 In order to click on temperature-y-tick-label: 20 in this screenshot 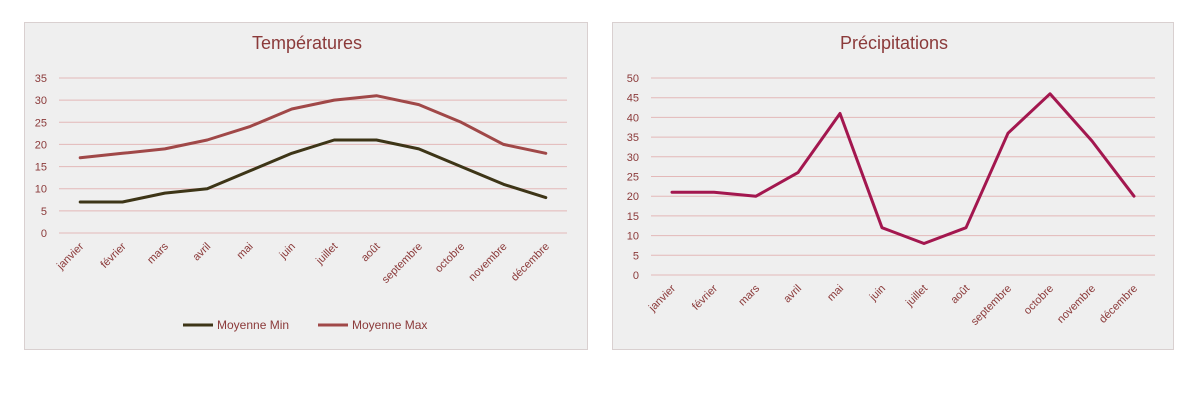, I will do `click(41, 145)`.